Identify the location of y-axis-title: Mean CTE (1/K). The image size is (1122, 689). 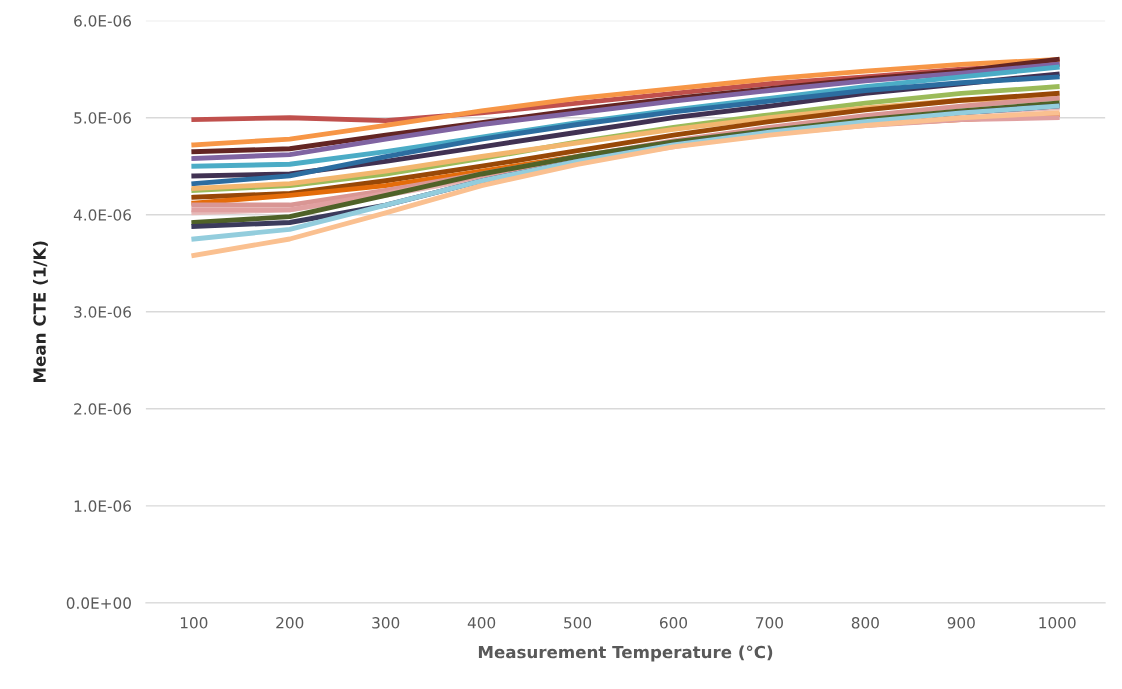
(40, 311).